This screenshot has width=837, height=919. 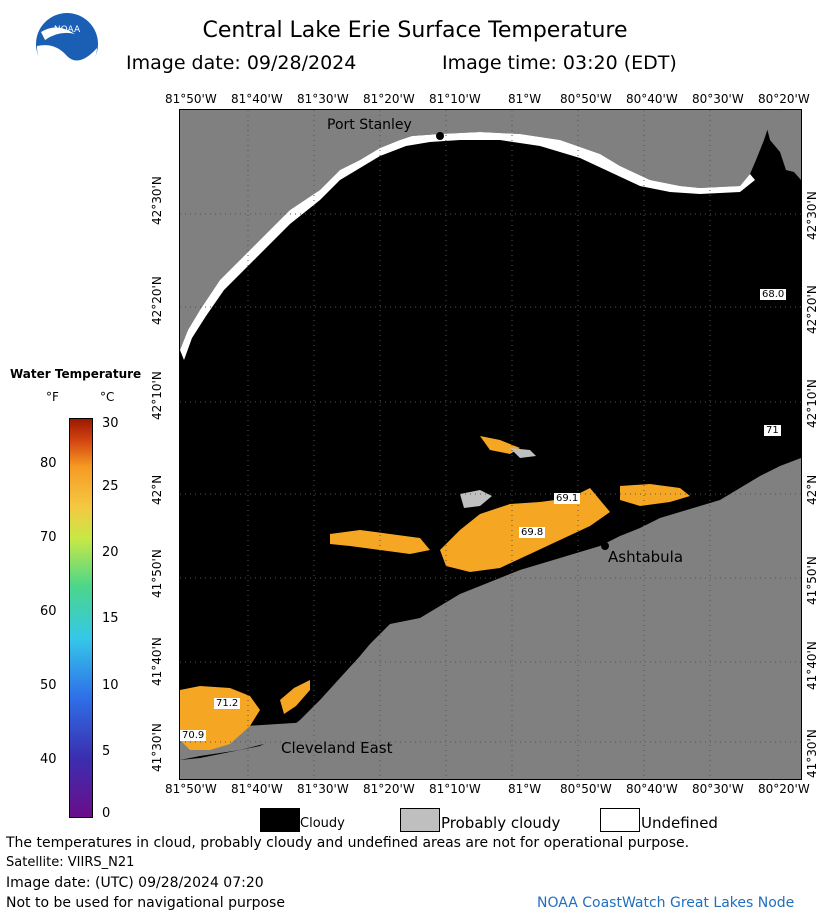 What do you see at coordinates (620, 820) in the screenshot?
I see `legend-undefined-swatch` at bounding box center [620, 820].